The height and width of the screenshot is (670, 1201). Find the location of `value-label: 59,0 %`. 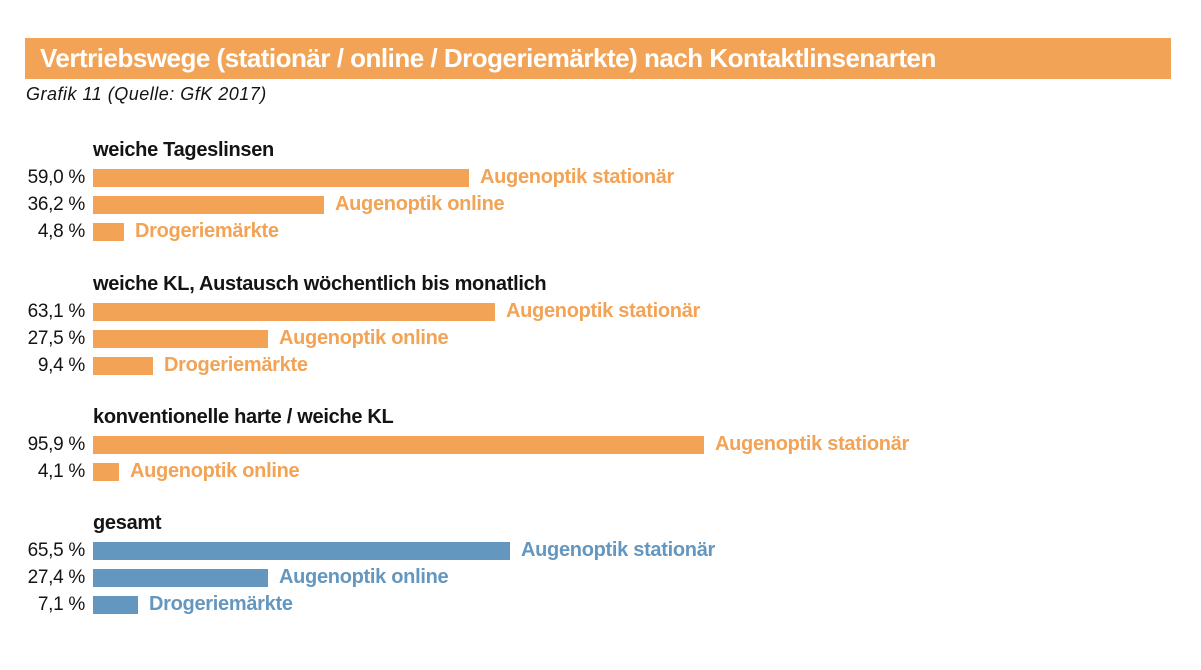

value-label: 59,0 % is located at coordinates (56, 177).